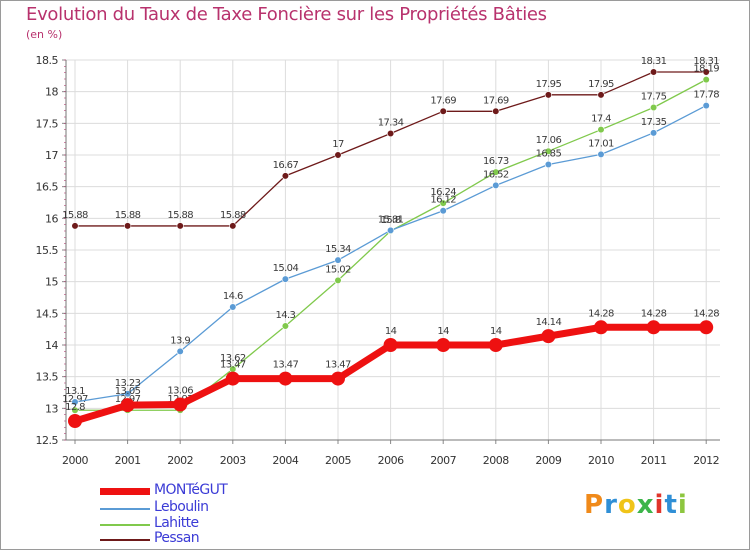 The image size is (750, 550). I want to click on data-label-leboulin: 15.04, so click(286, 268).